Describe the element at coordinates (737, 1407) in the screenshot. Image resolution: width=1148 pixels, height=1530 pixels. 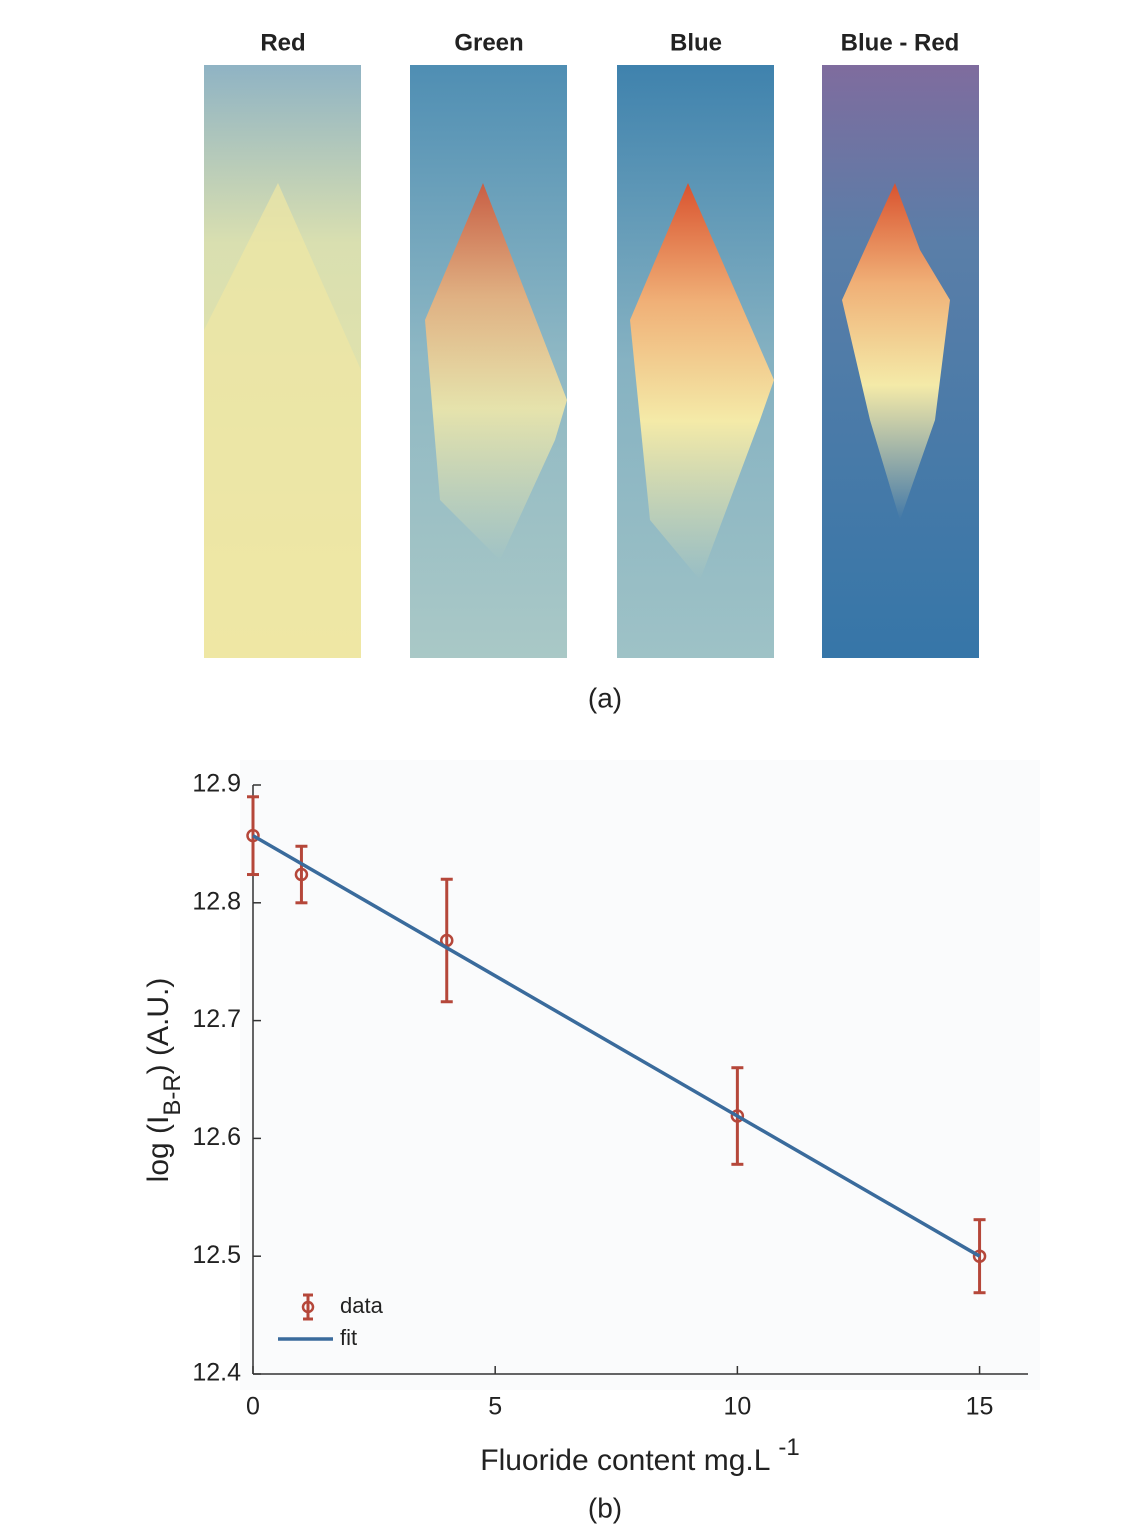
I see `x-tick-label: 10` at that location.